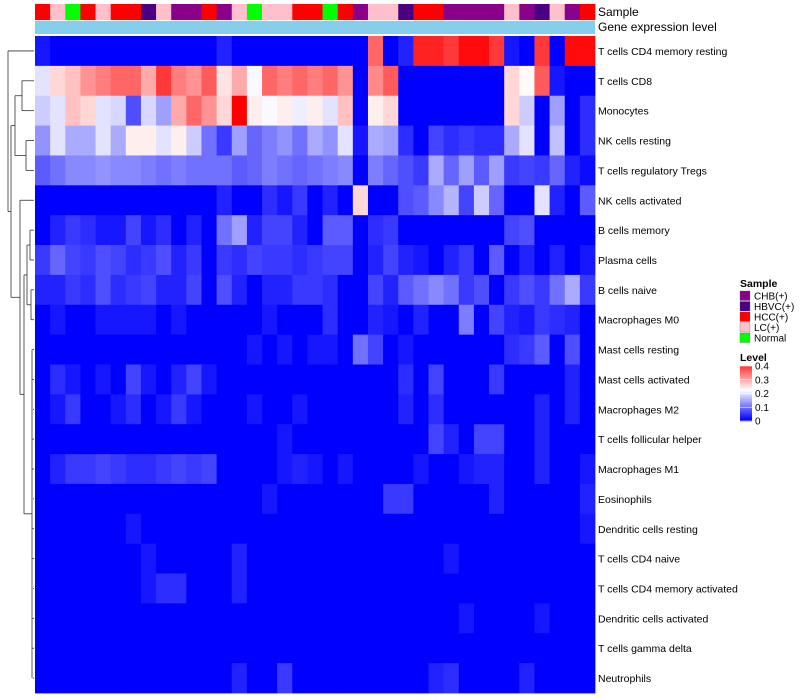  Describe the element at coordinates (623, 112) in the screenshot. I see `row-label: Monocytes` at that location.